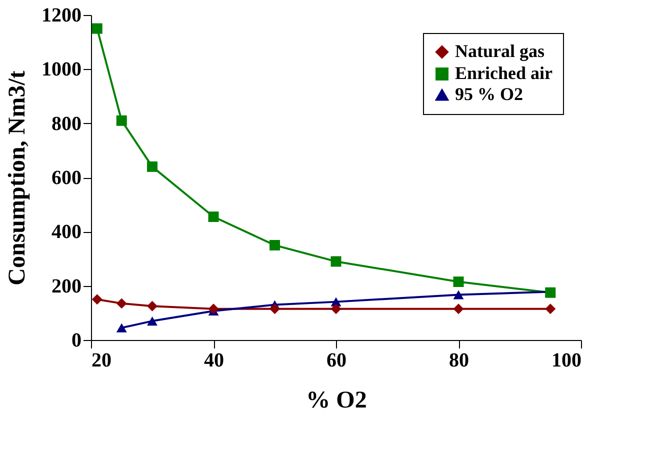 This screenshot has height=450, width=649. I want to click on legend-label: Natural gas, so click(499, 51).